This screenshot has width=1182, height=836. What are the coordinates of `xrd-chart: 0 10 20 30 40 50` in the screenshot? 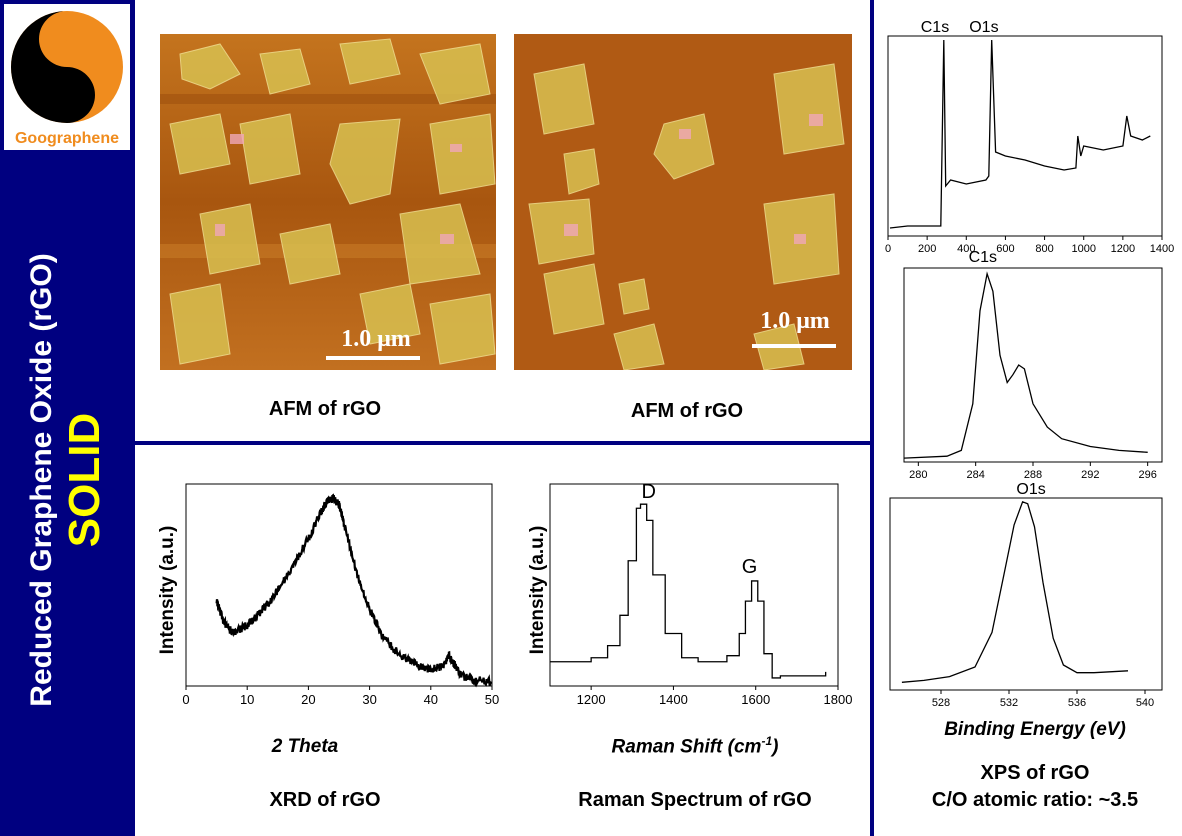 It's located at (340, 595).